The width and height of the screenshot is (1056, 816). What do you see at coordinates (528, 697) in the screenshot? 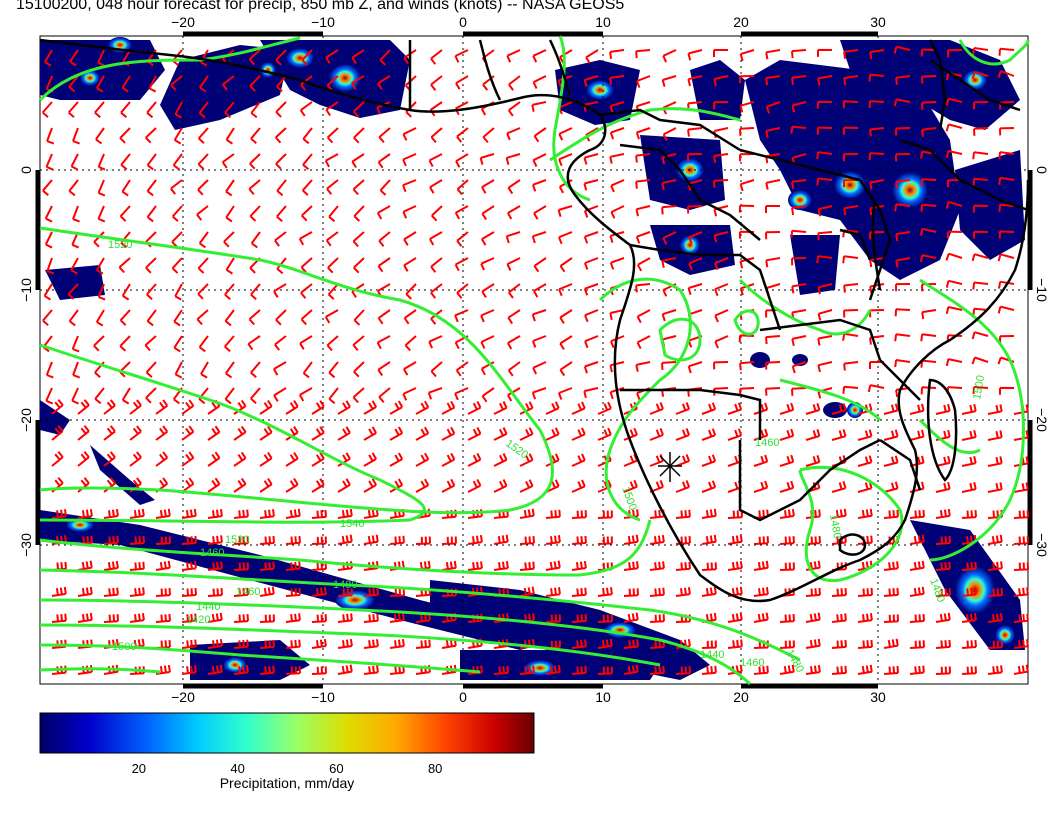
I see `lon-ticks-bottom: −20 −10 0 10 20 30` at bounding box center [528, 697].